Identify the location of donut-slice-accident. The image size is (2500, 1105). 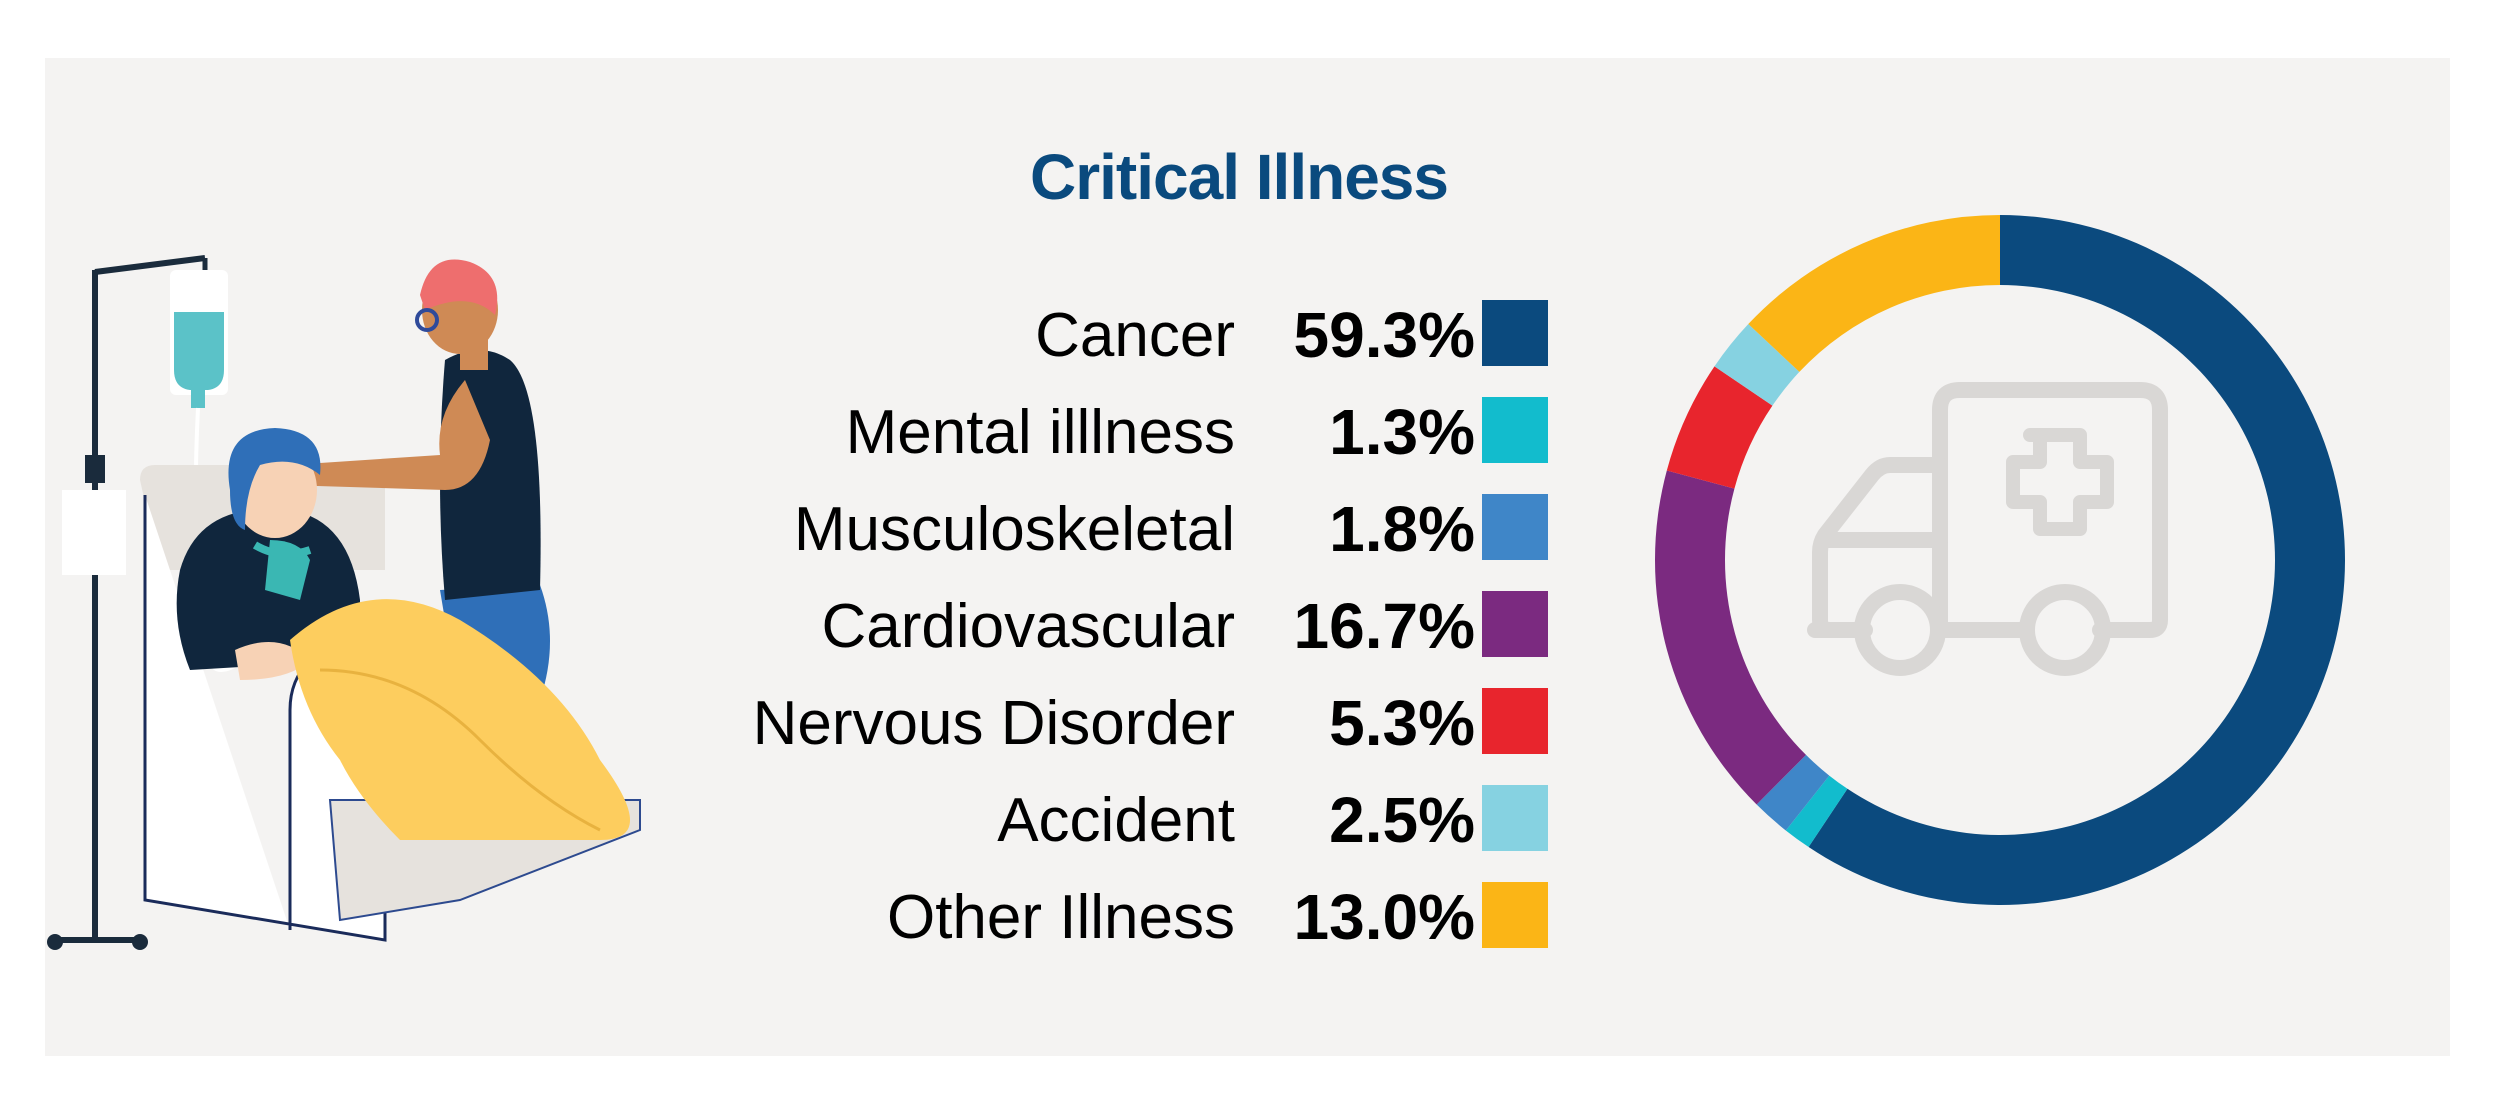
(1757, 365).